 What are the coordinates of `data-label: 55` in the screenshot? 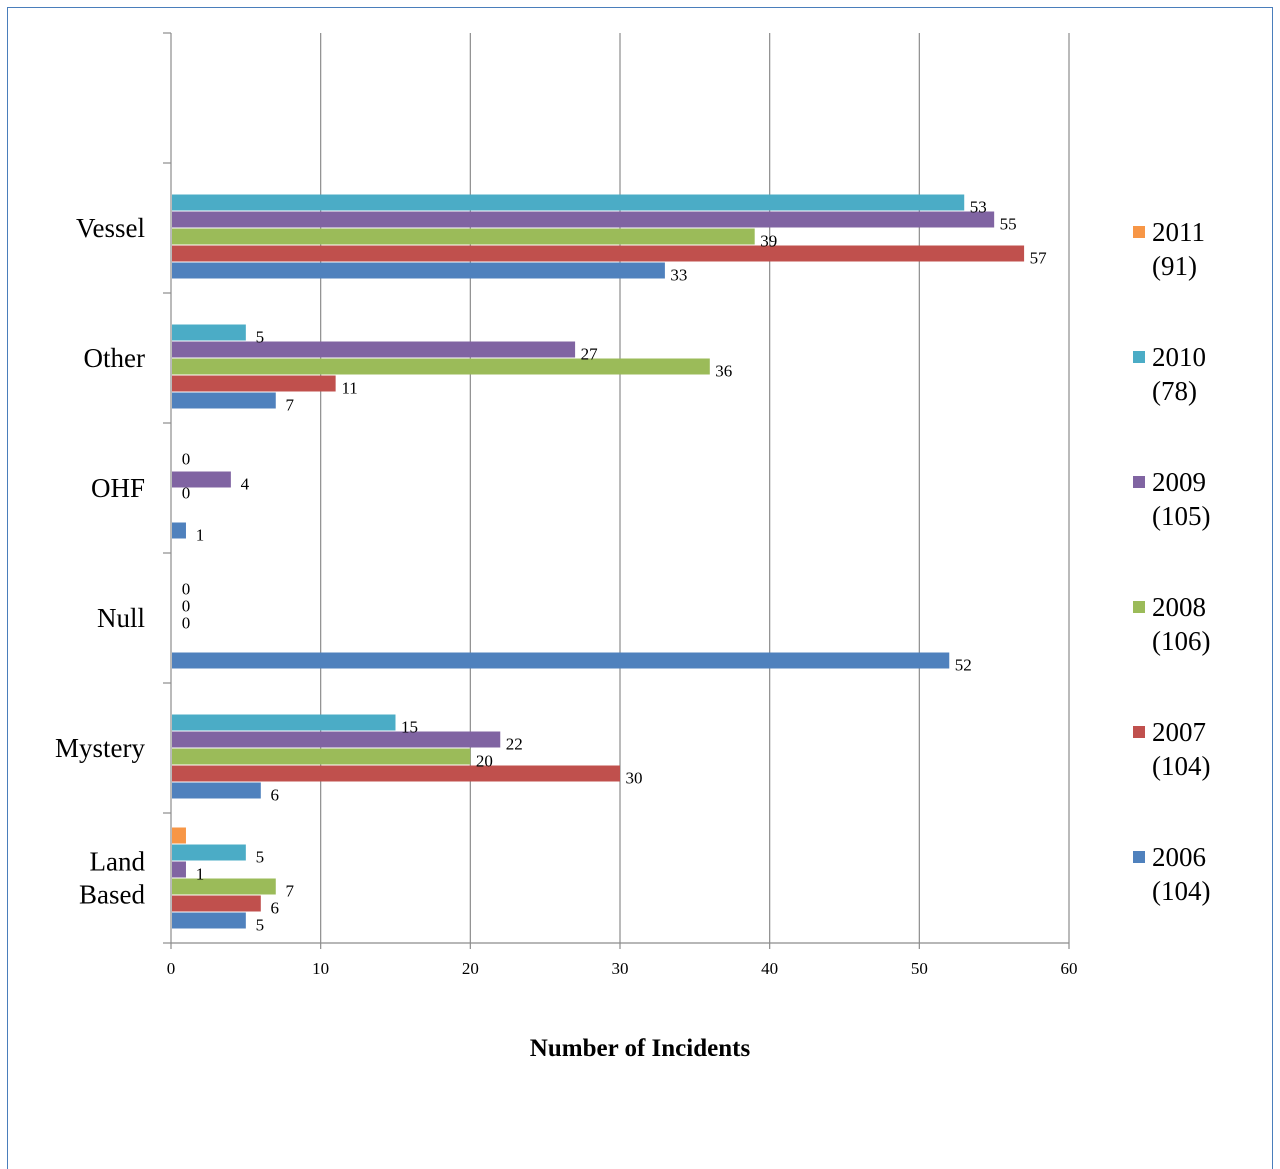 It's located at (1008, 224).